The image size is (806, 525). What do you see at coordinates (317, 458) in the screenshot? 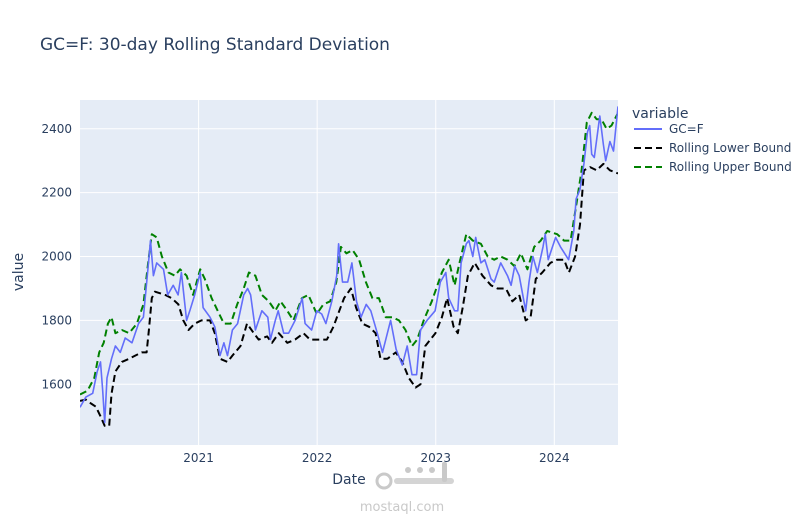
I see `x-tick-label: 2022` at bounding box center [317, 458].